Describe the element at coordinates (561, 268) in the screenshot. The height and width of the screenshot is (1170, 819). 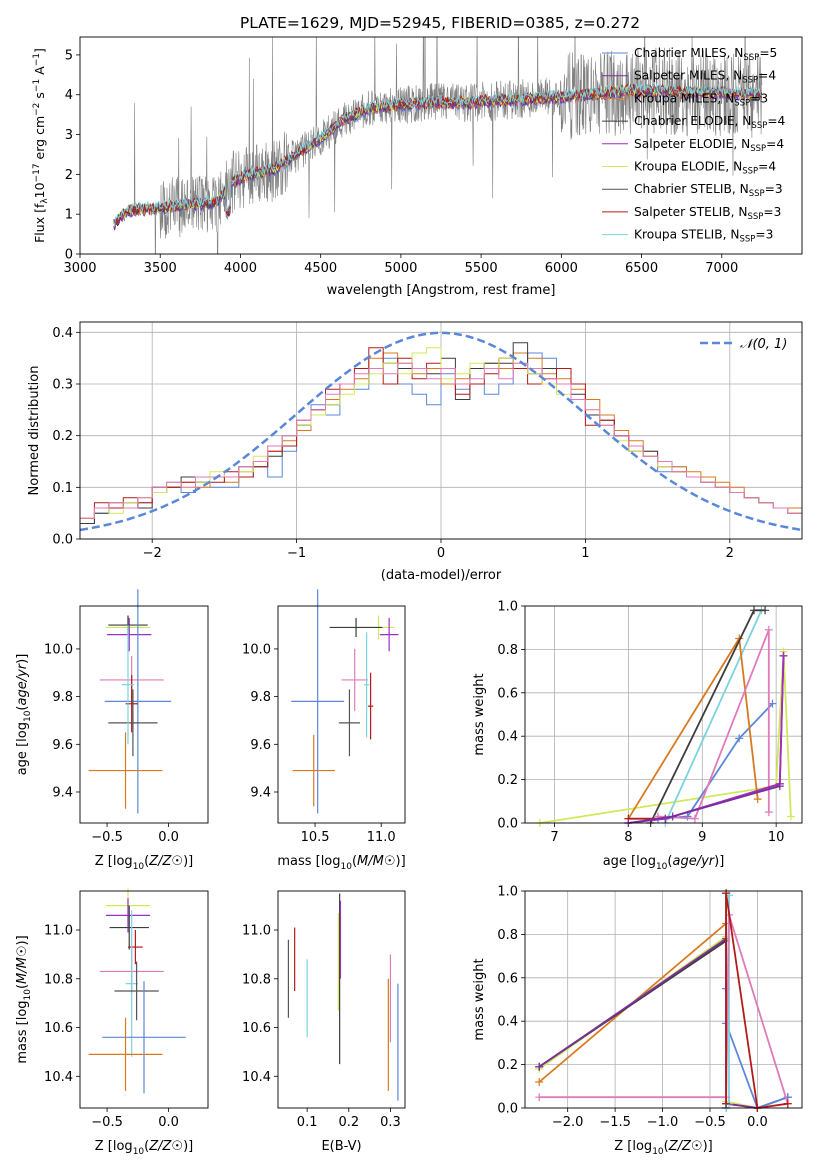
I see `x-tick-label: 6000` at that location.